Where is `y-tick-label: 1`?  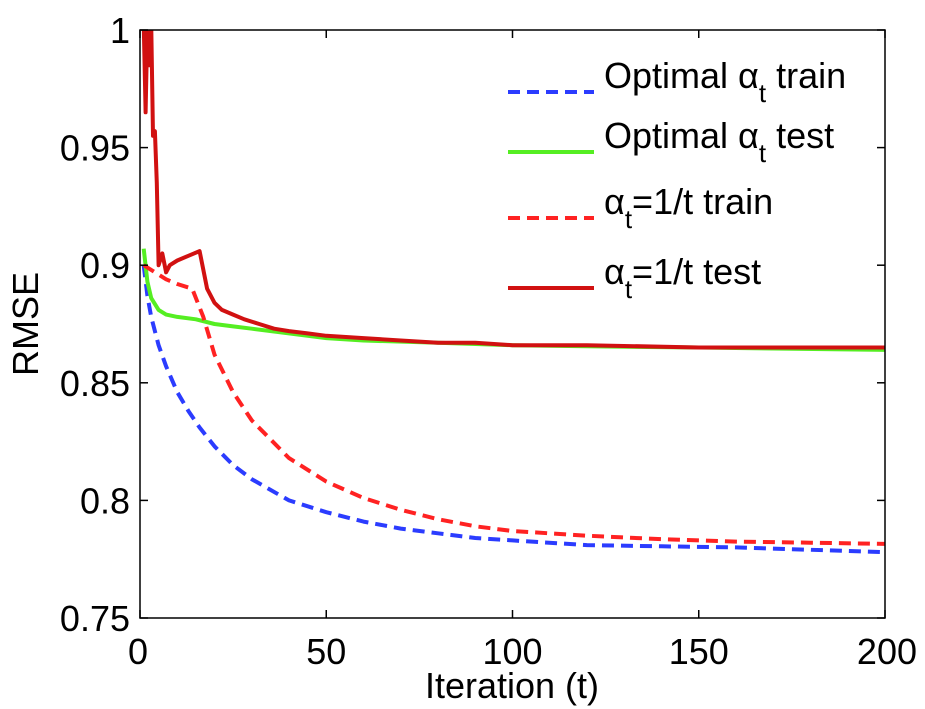 y-tick-label: 1 is located at coordinates (120, 30).